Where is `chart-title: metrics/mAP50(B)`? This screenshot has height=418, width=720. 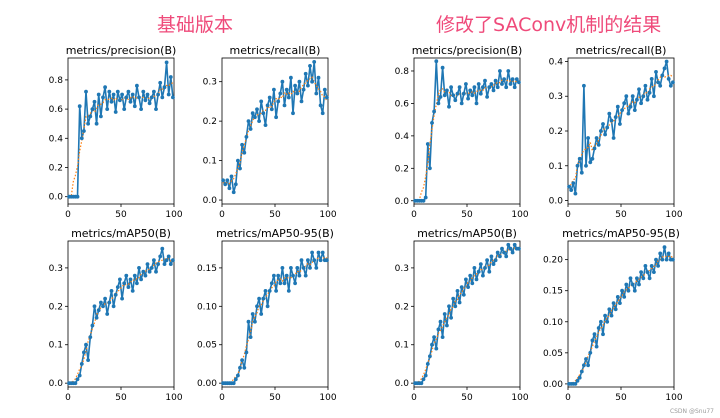
chart-title: metrics/mAP50(B) is located at coordinates (121, 233).